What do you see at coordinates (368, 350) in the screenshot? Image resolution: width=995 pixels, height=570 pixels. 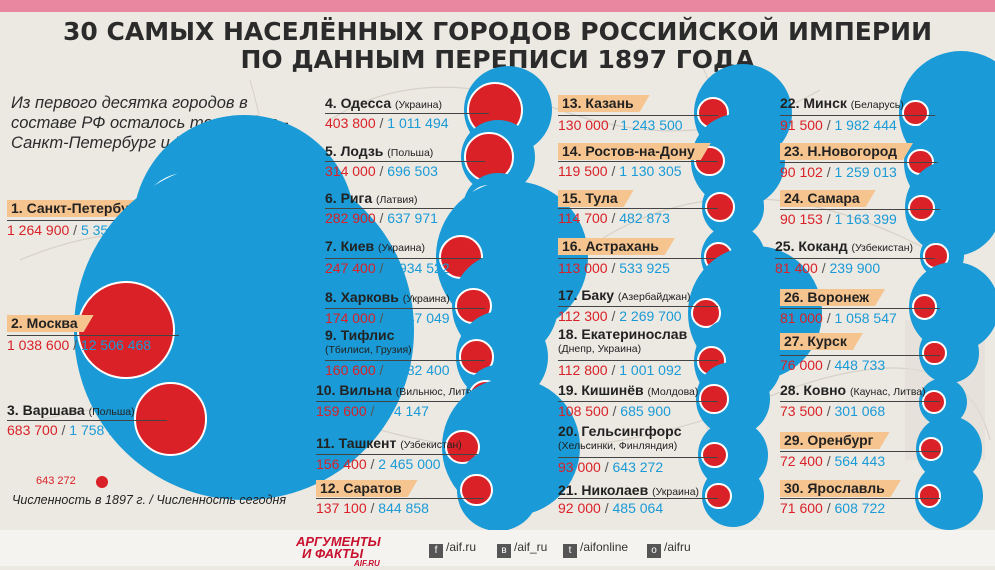 I see `city-country: (Тбилиси, Грузия)` at bounding box center [368, 350].